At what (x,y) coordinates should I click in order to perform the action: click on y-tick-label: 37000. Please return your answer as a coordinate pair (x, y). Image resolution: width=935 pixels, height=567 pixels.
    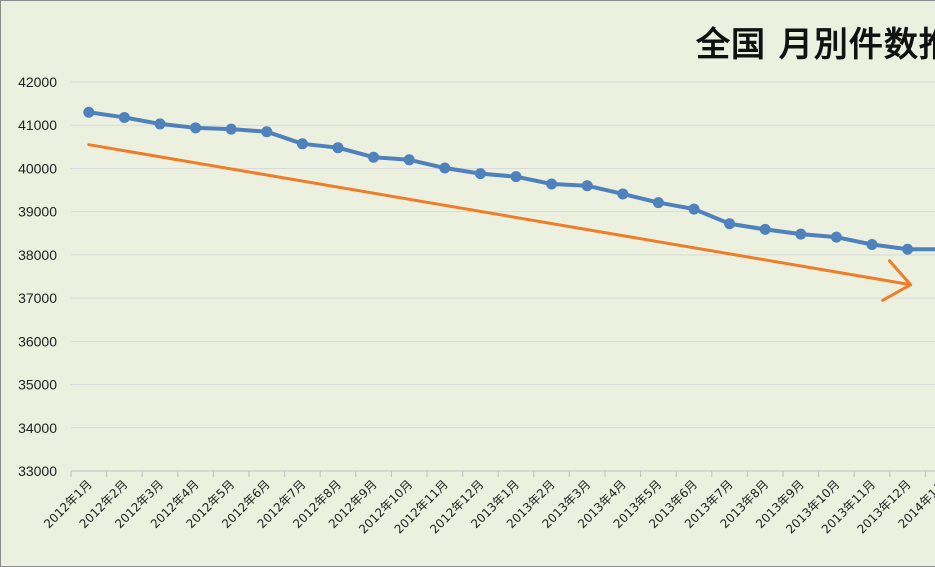
    Looking at the image, I should click on (37, 298).